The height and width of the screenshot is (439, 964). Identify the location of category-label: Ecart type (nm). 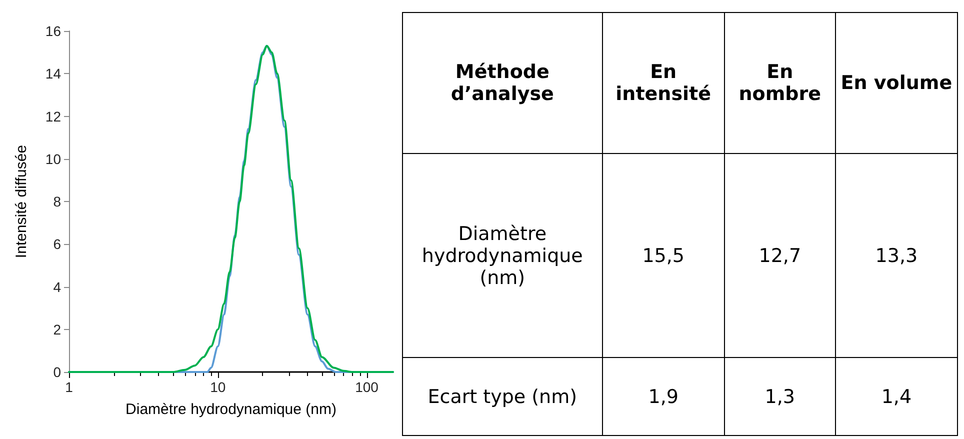
(503, 397).